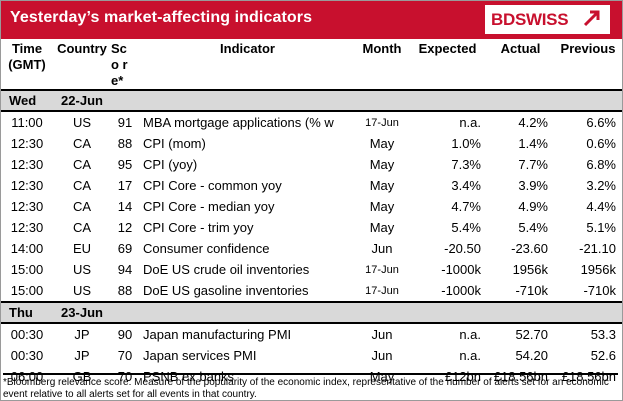  I want to click on cell-indicator: CPI (yoy), so click(170, 164).